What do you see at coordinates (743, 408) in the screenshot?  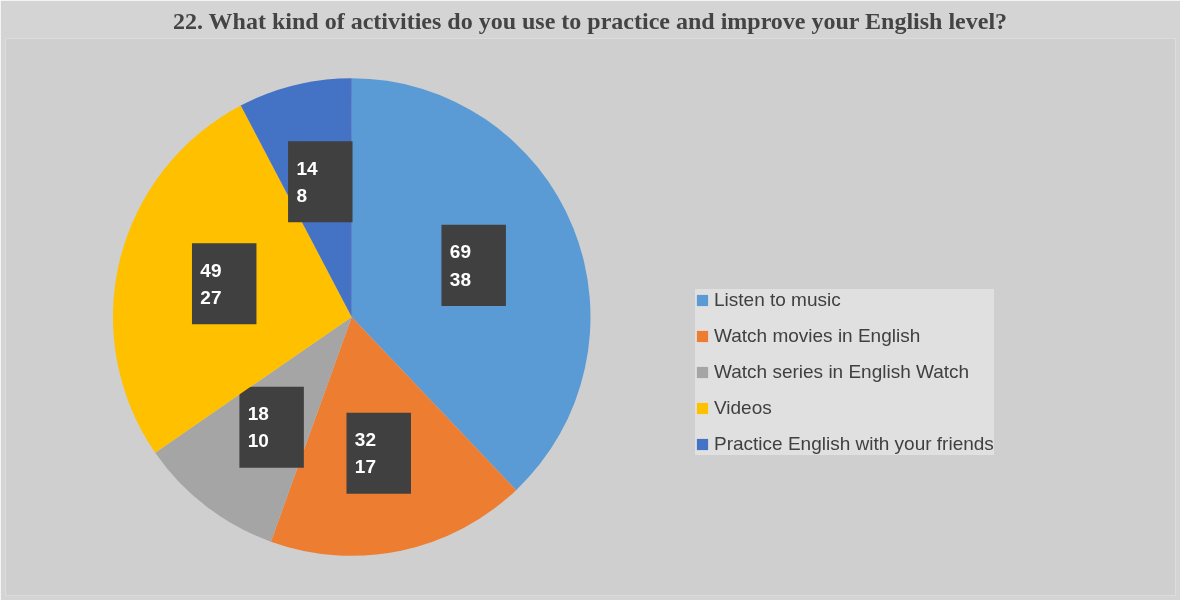 I see `legend-label: Videos` at bounding box center [743, 408].